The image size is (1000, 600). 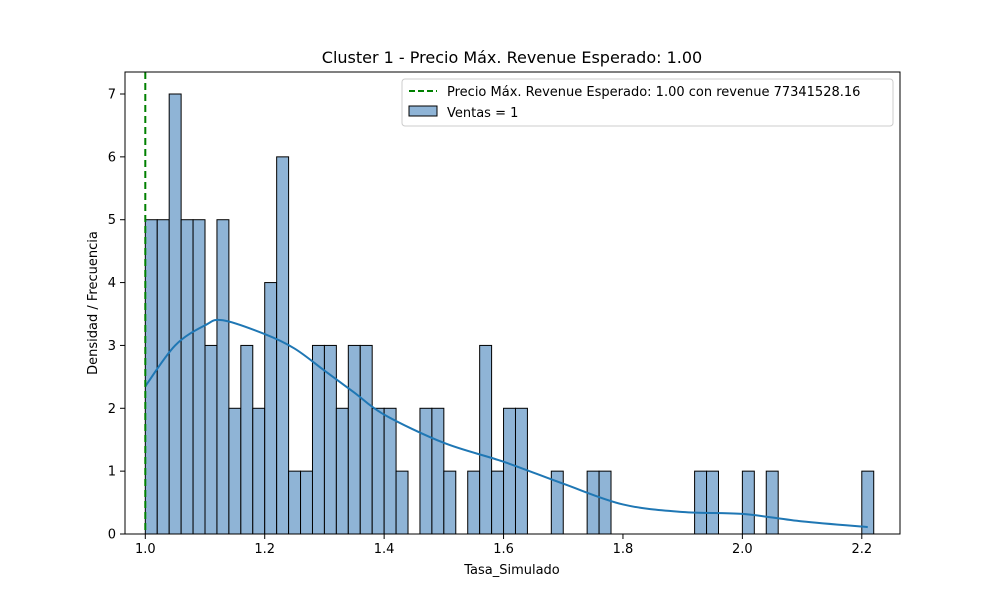 What do you see at coordinates (112, 95) in the screenshot?
I see `y-tick-label: 7` at bounding box center [112, 95].